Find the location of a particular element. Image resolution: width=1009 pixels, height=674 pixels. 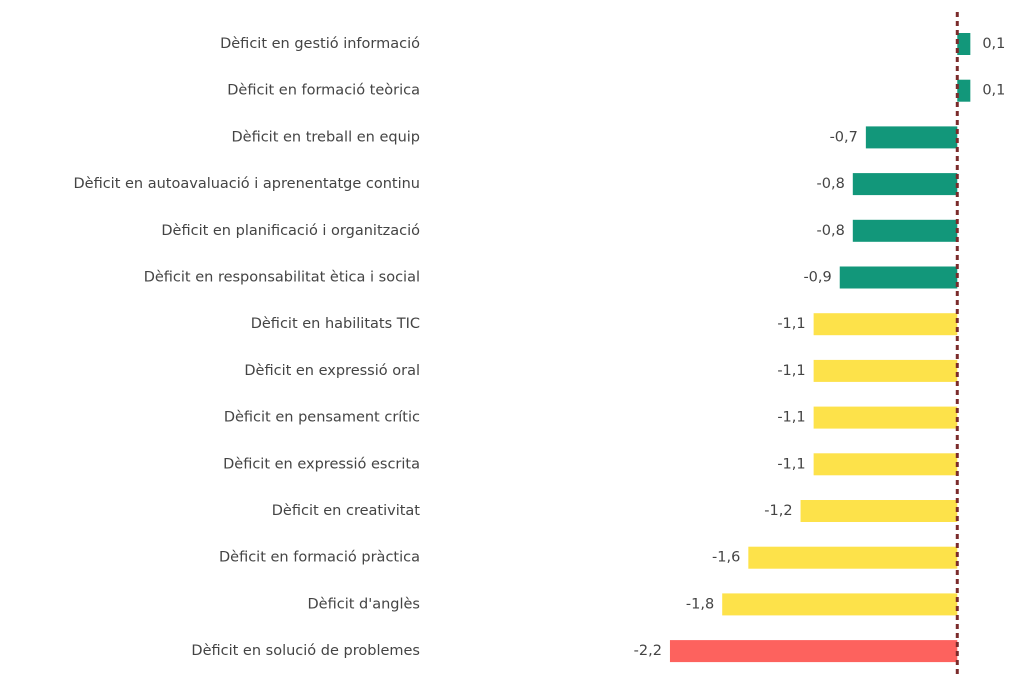

value-label: -1,2 is located at coordinates (778, 511).